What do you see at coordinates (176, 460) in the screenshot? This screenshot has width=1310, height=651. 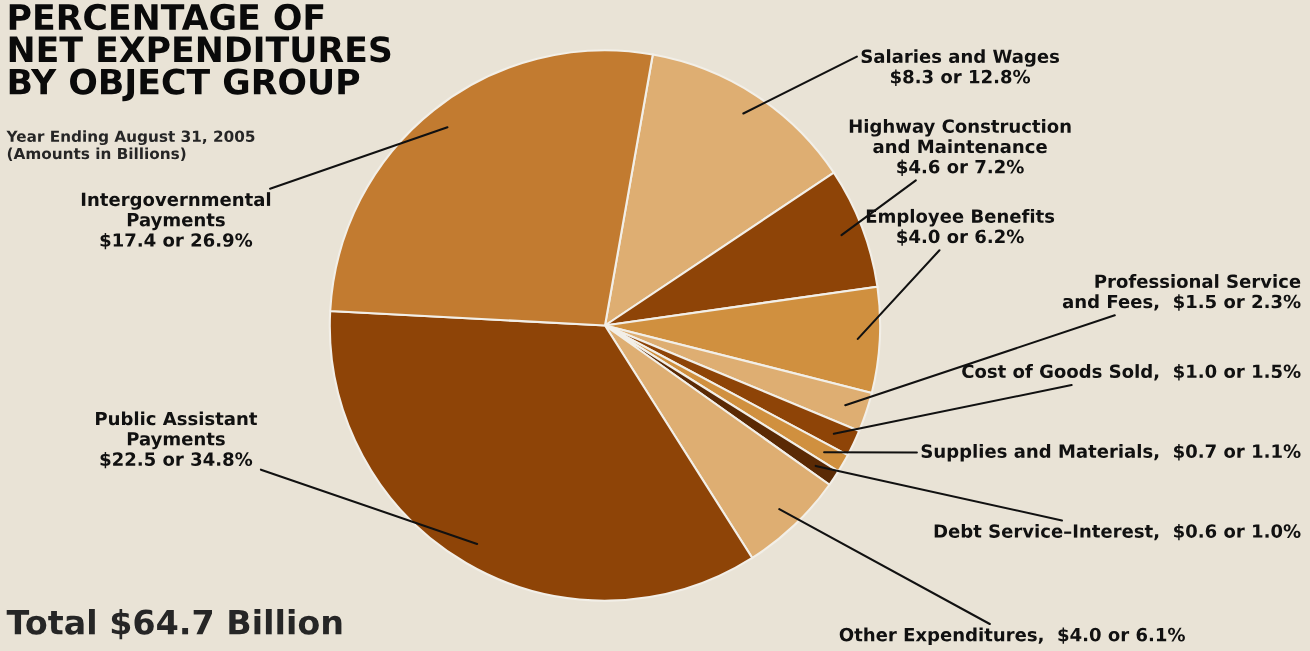 I see `data-label: $22.5 or 34.8%` at bounding box center [176, 460].